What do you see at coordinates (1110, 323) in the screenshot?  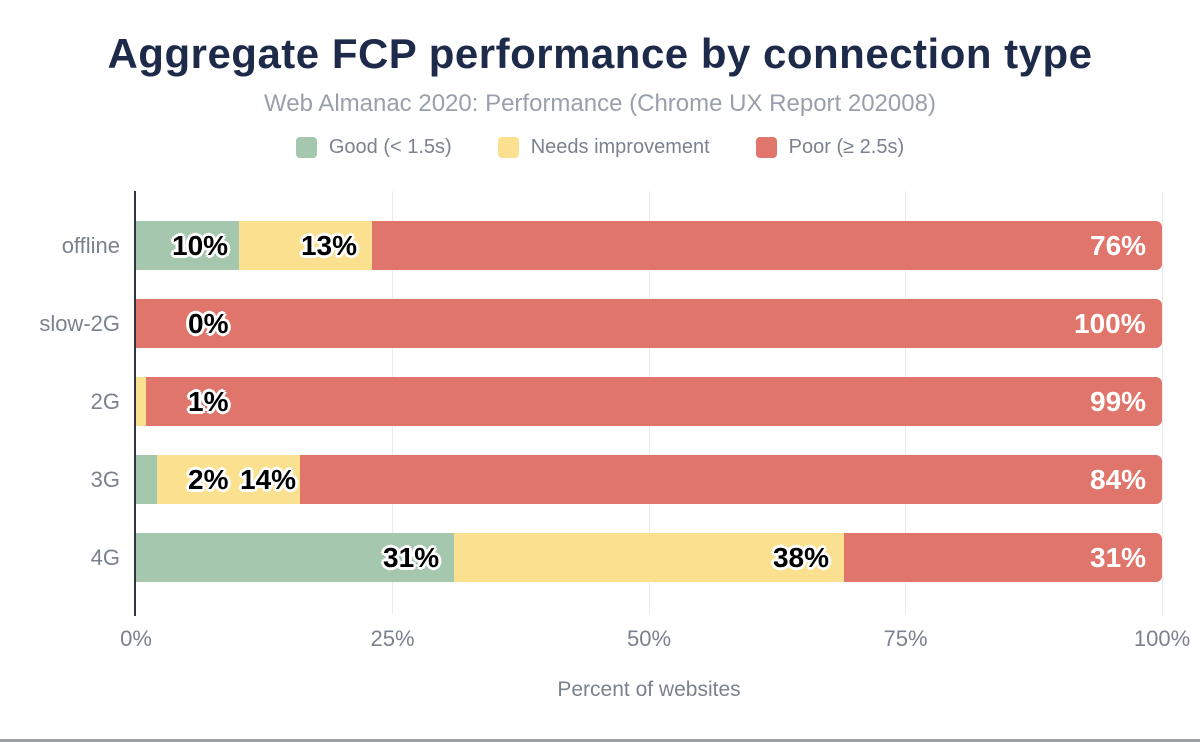 I see `data-label-slow-2G-poor: 100%` at bounding box center [1110, 323].